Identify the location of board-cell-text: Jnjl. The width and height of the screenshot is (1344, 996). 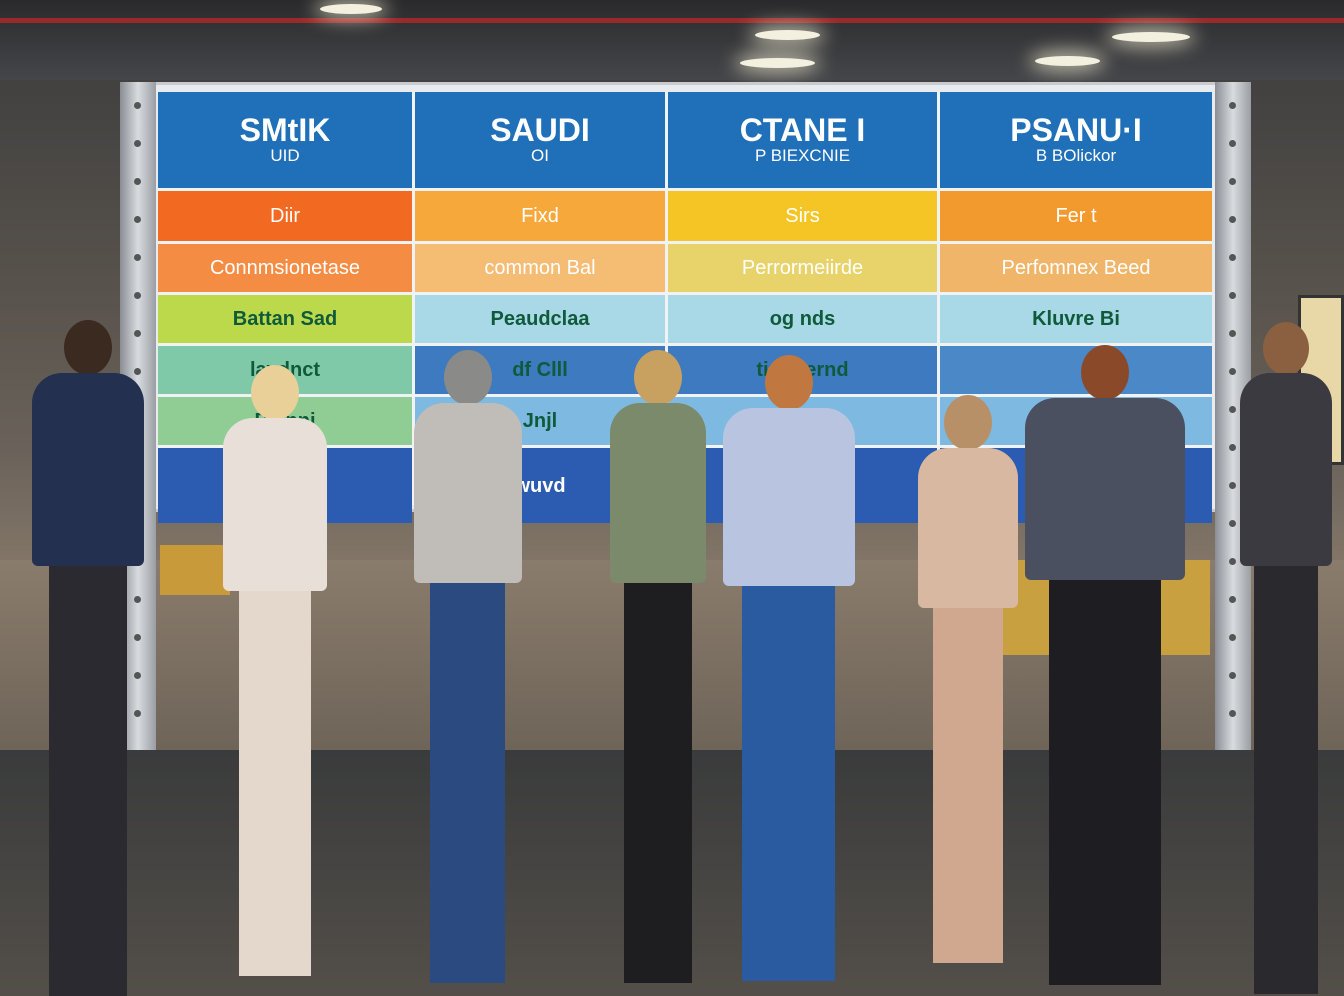
(540, 421).